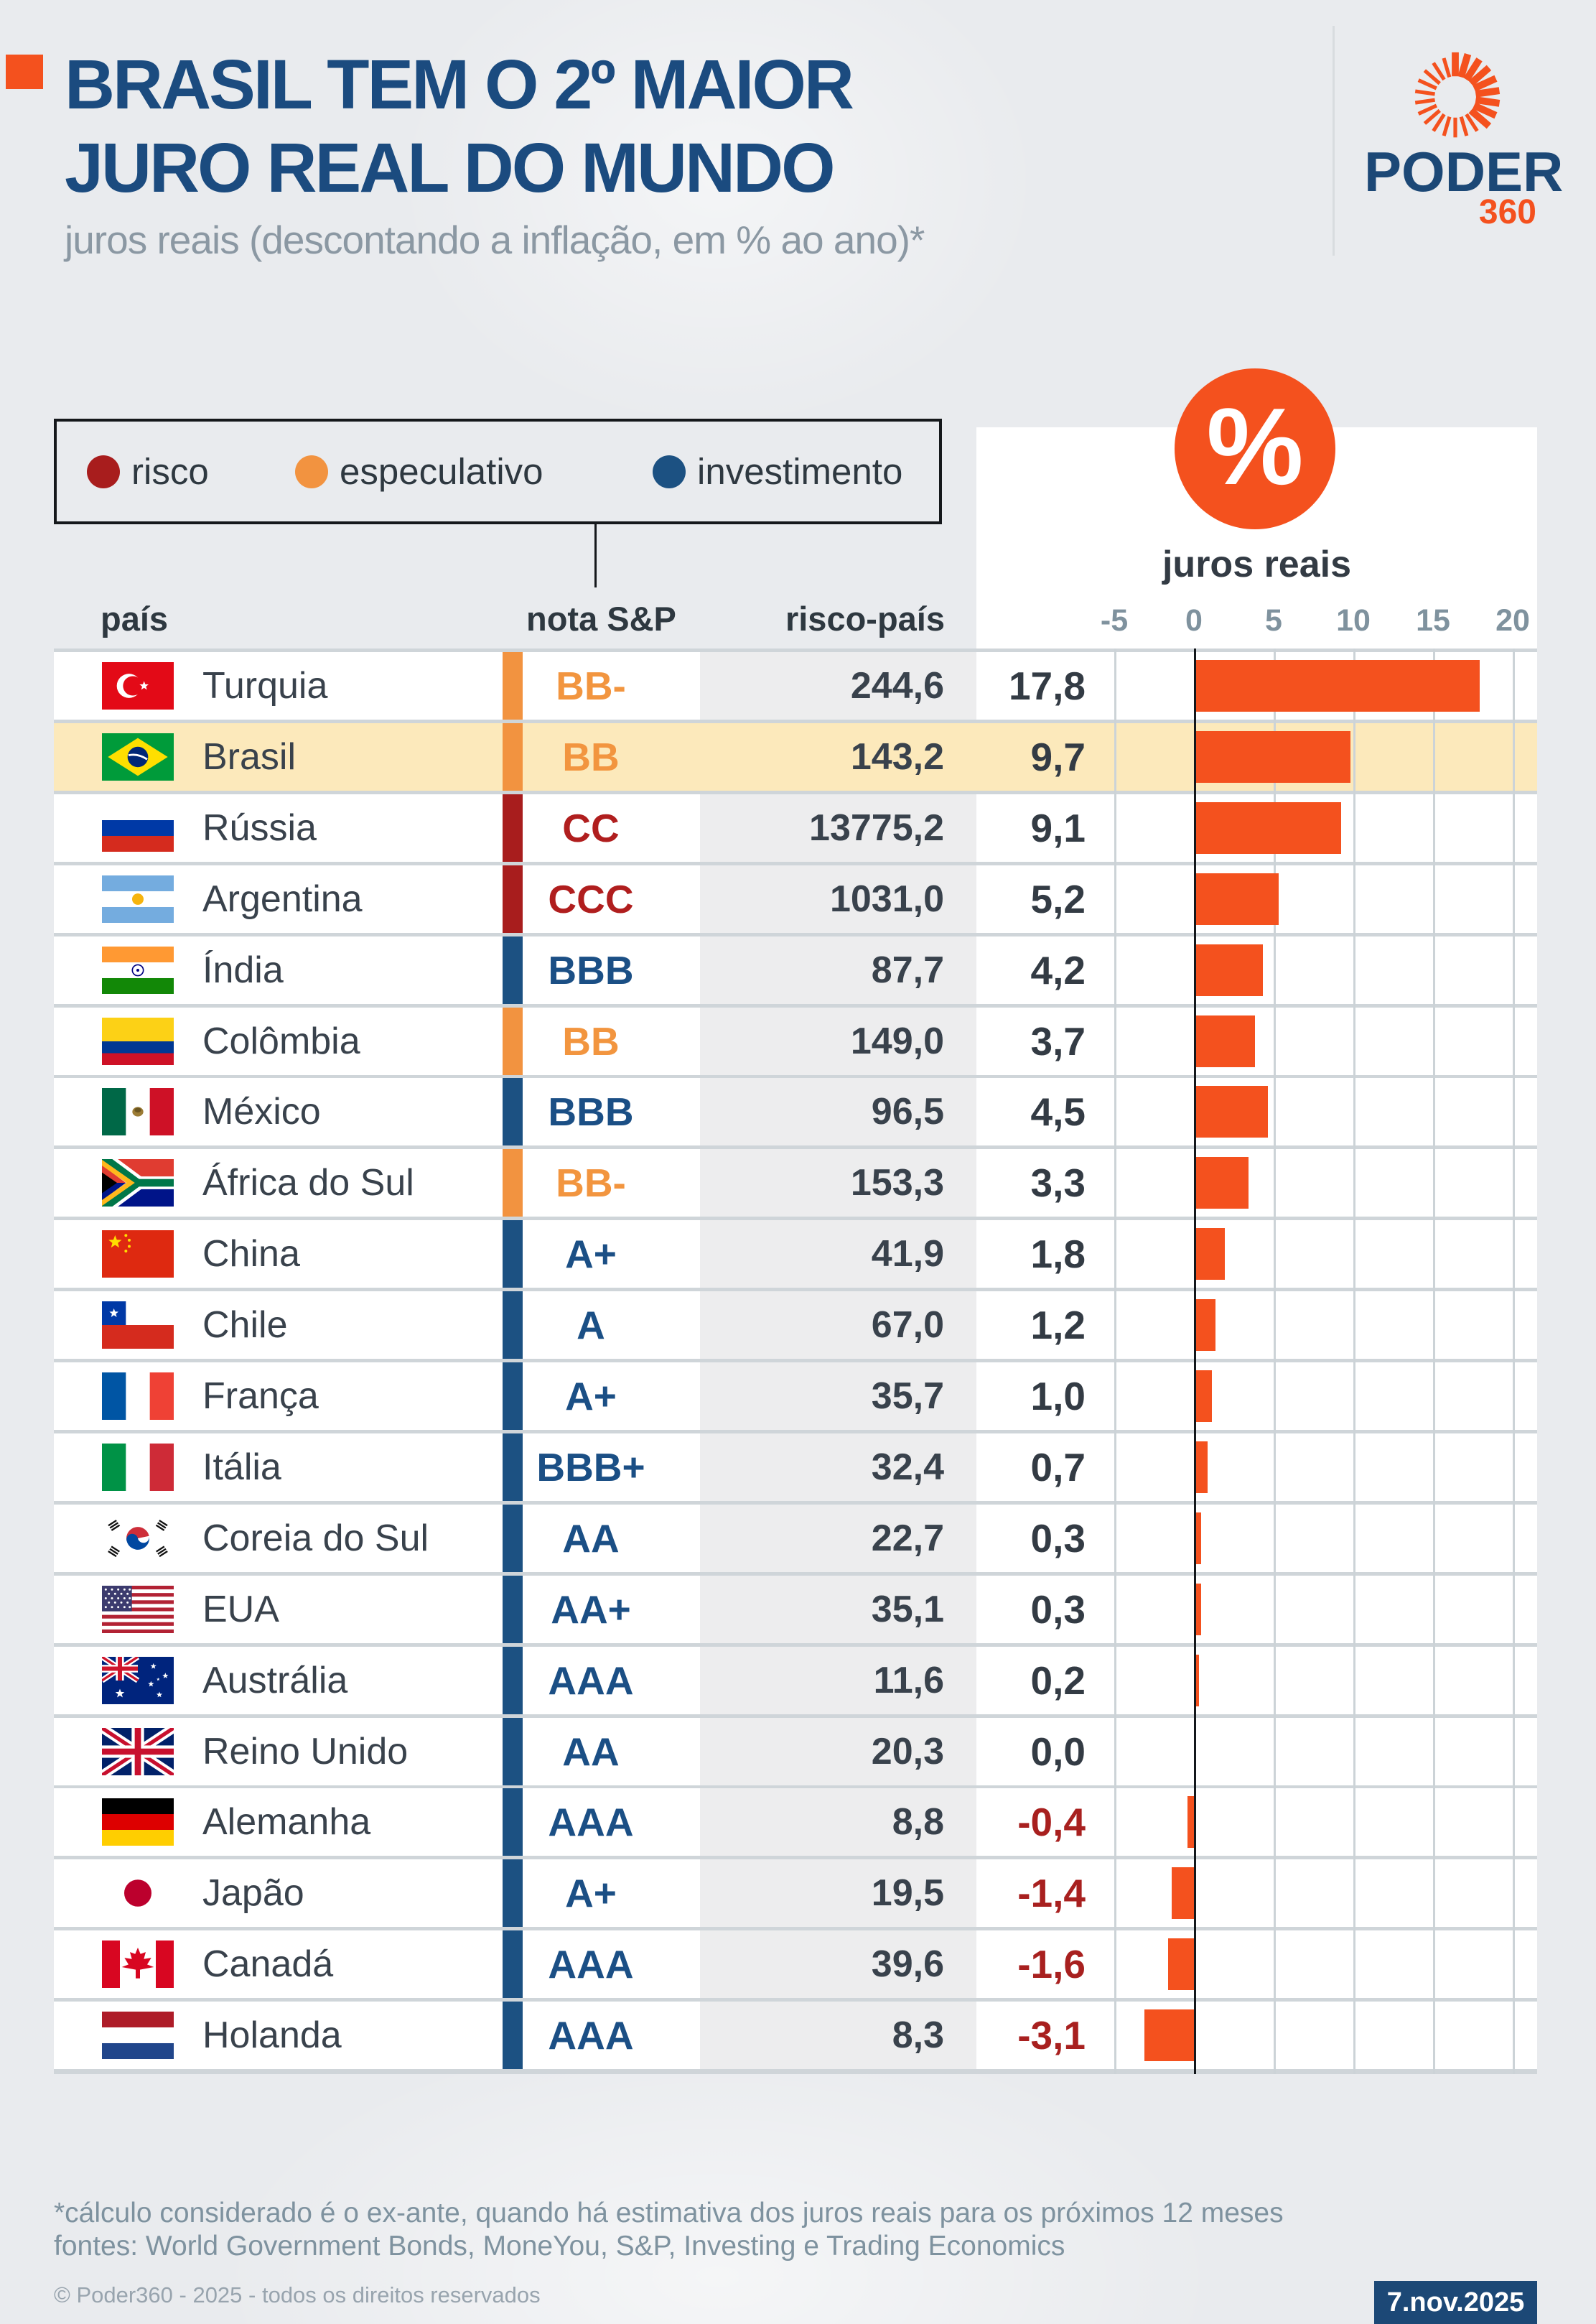 This screenshot has height=2324, width=1596. Describe the element at coordinates (1169, 2036) in the screenshot. I see `rate-bar-nl` at that location.